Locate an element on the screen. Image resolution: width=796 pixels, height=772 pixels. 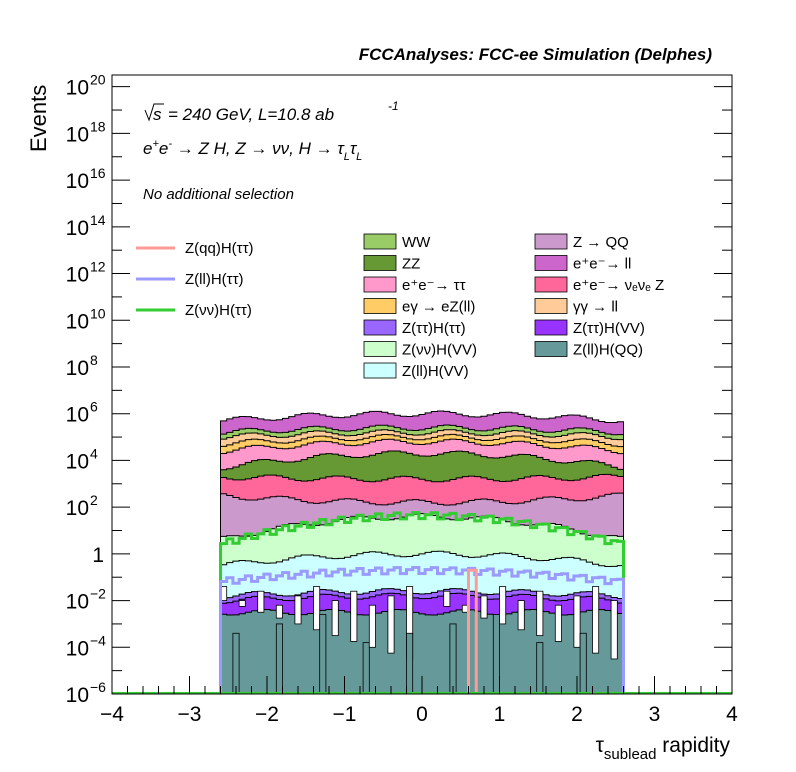
y-tick-exponent: 14 is located at coordinates (98, 220).